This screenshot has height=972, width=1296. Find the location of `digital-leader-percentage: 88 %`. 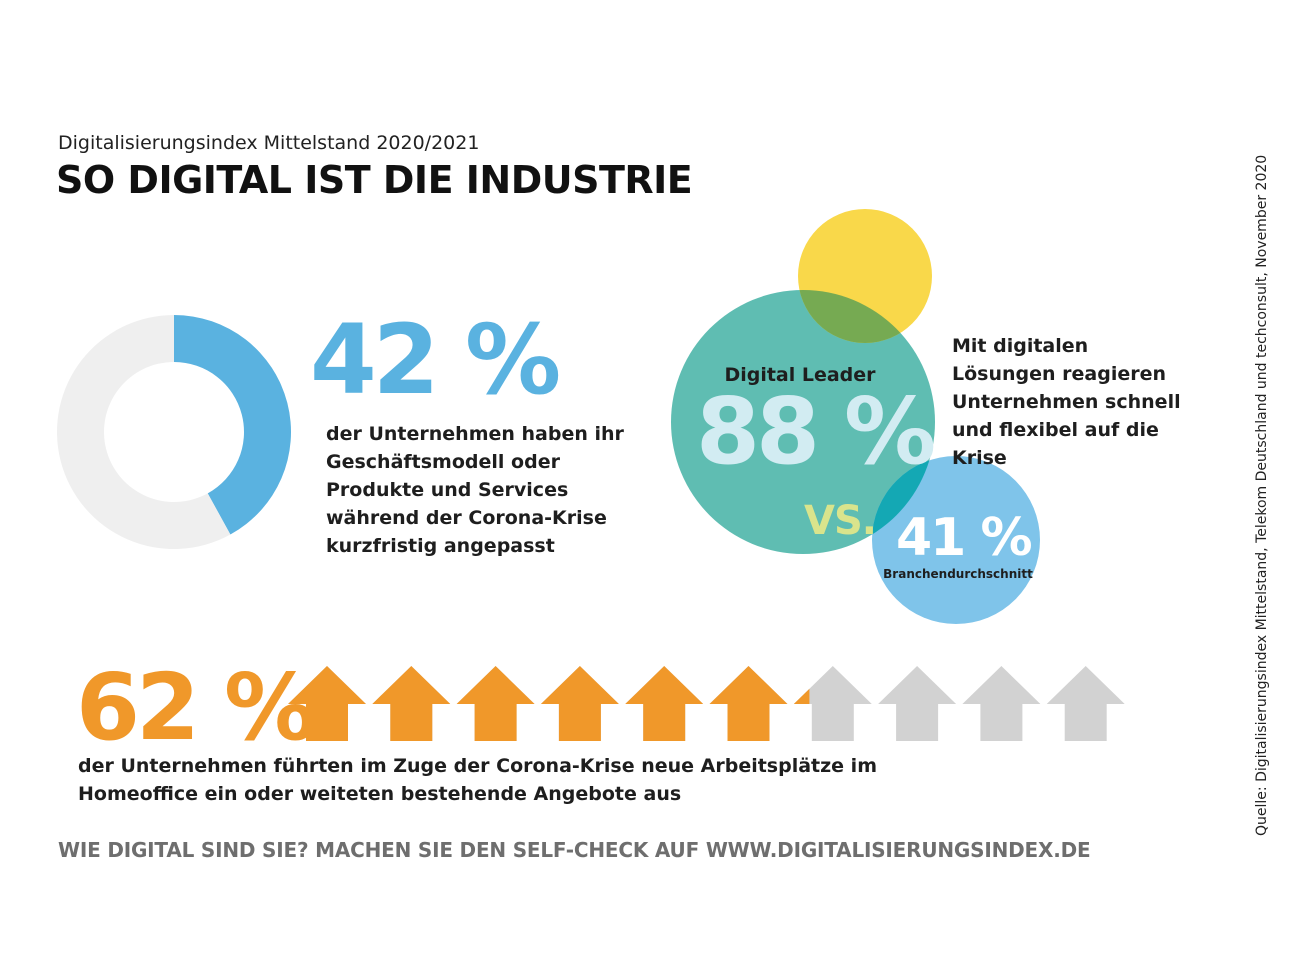

digital-leader-percentage: 88 % is located at coordinates (816, 431).